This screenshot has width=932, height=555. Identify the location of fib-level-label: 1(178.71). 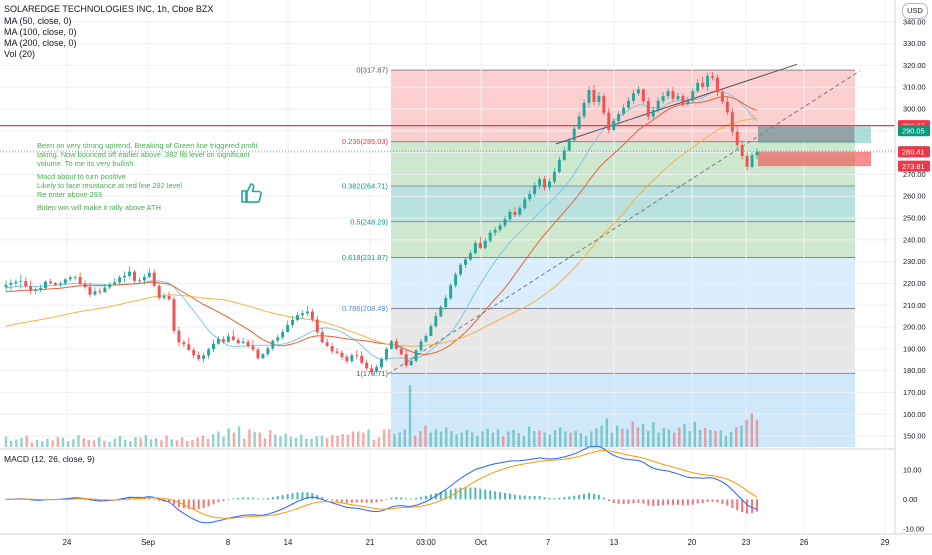
(372, 373).